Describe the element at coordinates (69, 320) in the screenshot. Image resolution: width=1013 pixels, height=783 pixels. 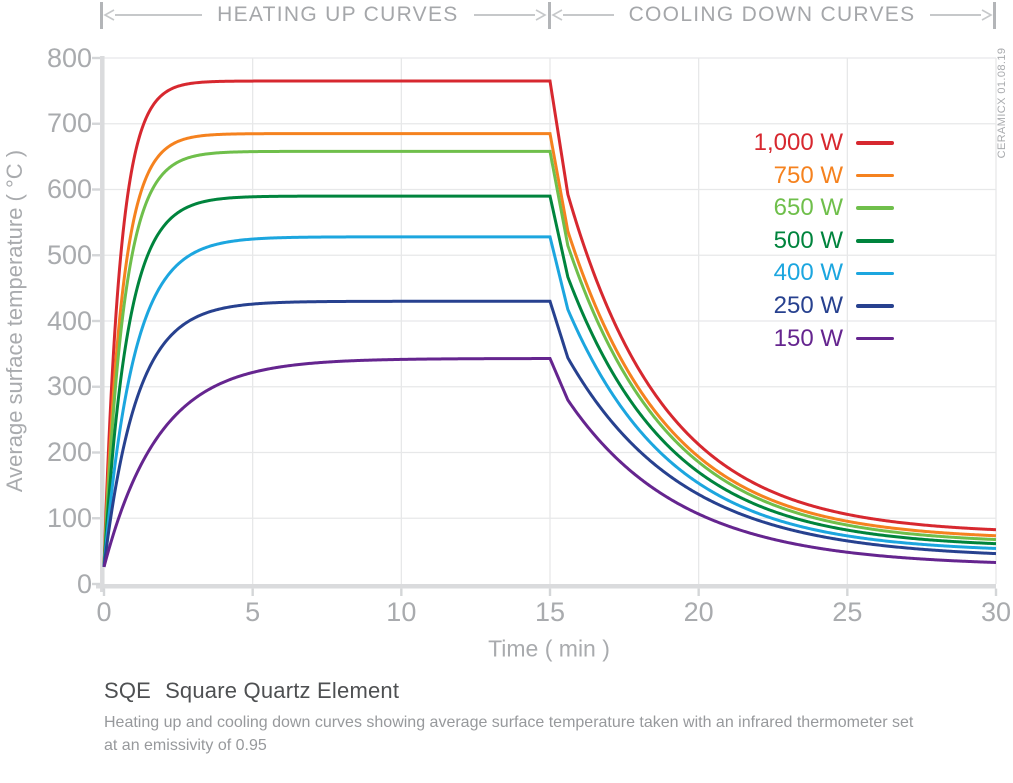
I see `y-tick-label: 400` at that location.